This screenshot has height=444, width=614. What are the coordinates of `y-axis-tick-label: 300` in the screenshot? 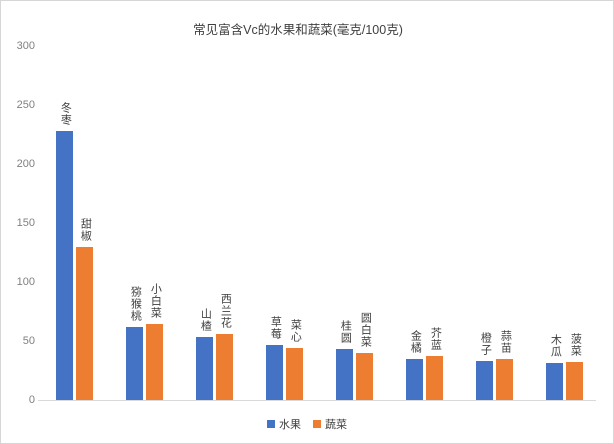 It's located at (25, 46).